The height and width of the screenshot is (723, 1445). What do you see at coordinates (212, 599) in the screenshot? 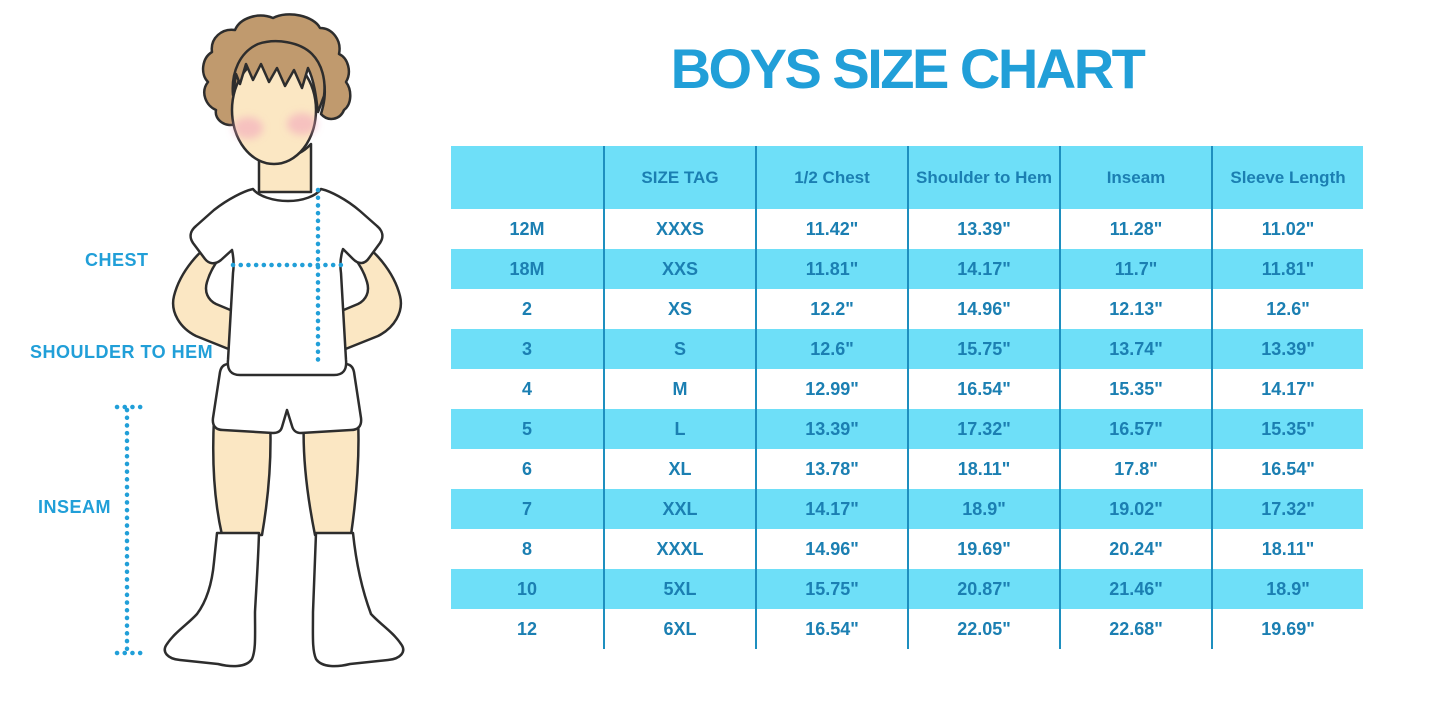
I see `left-sock-shape` at bounding box center [212, 599].